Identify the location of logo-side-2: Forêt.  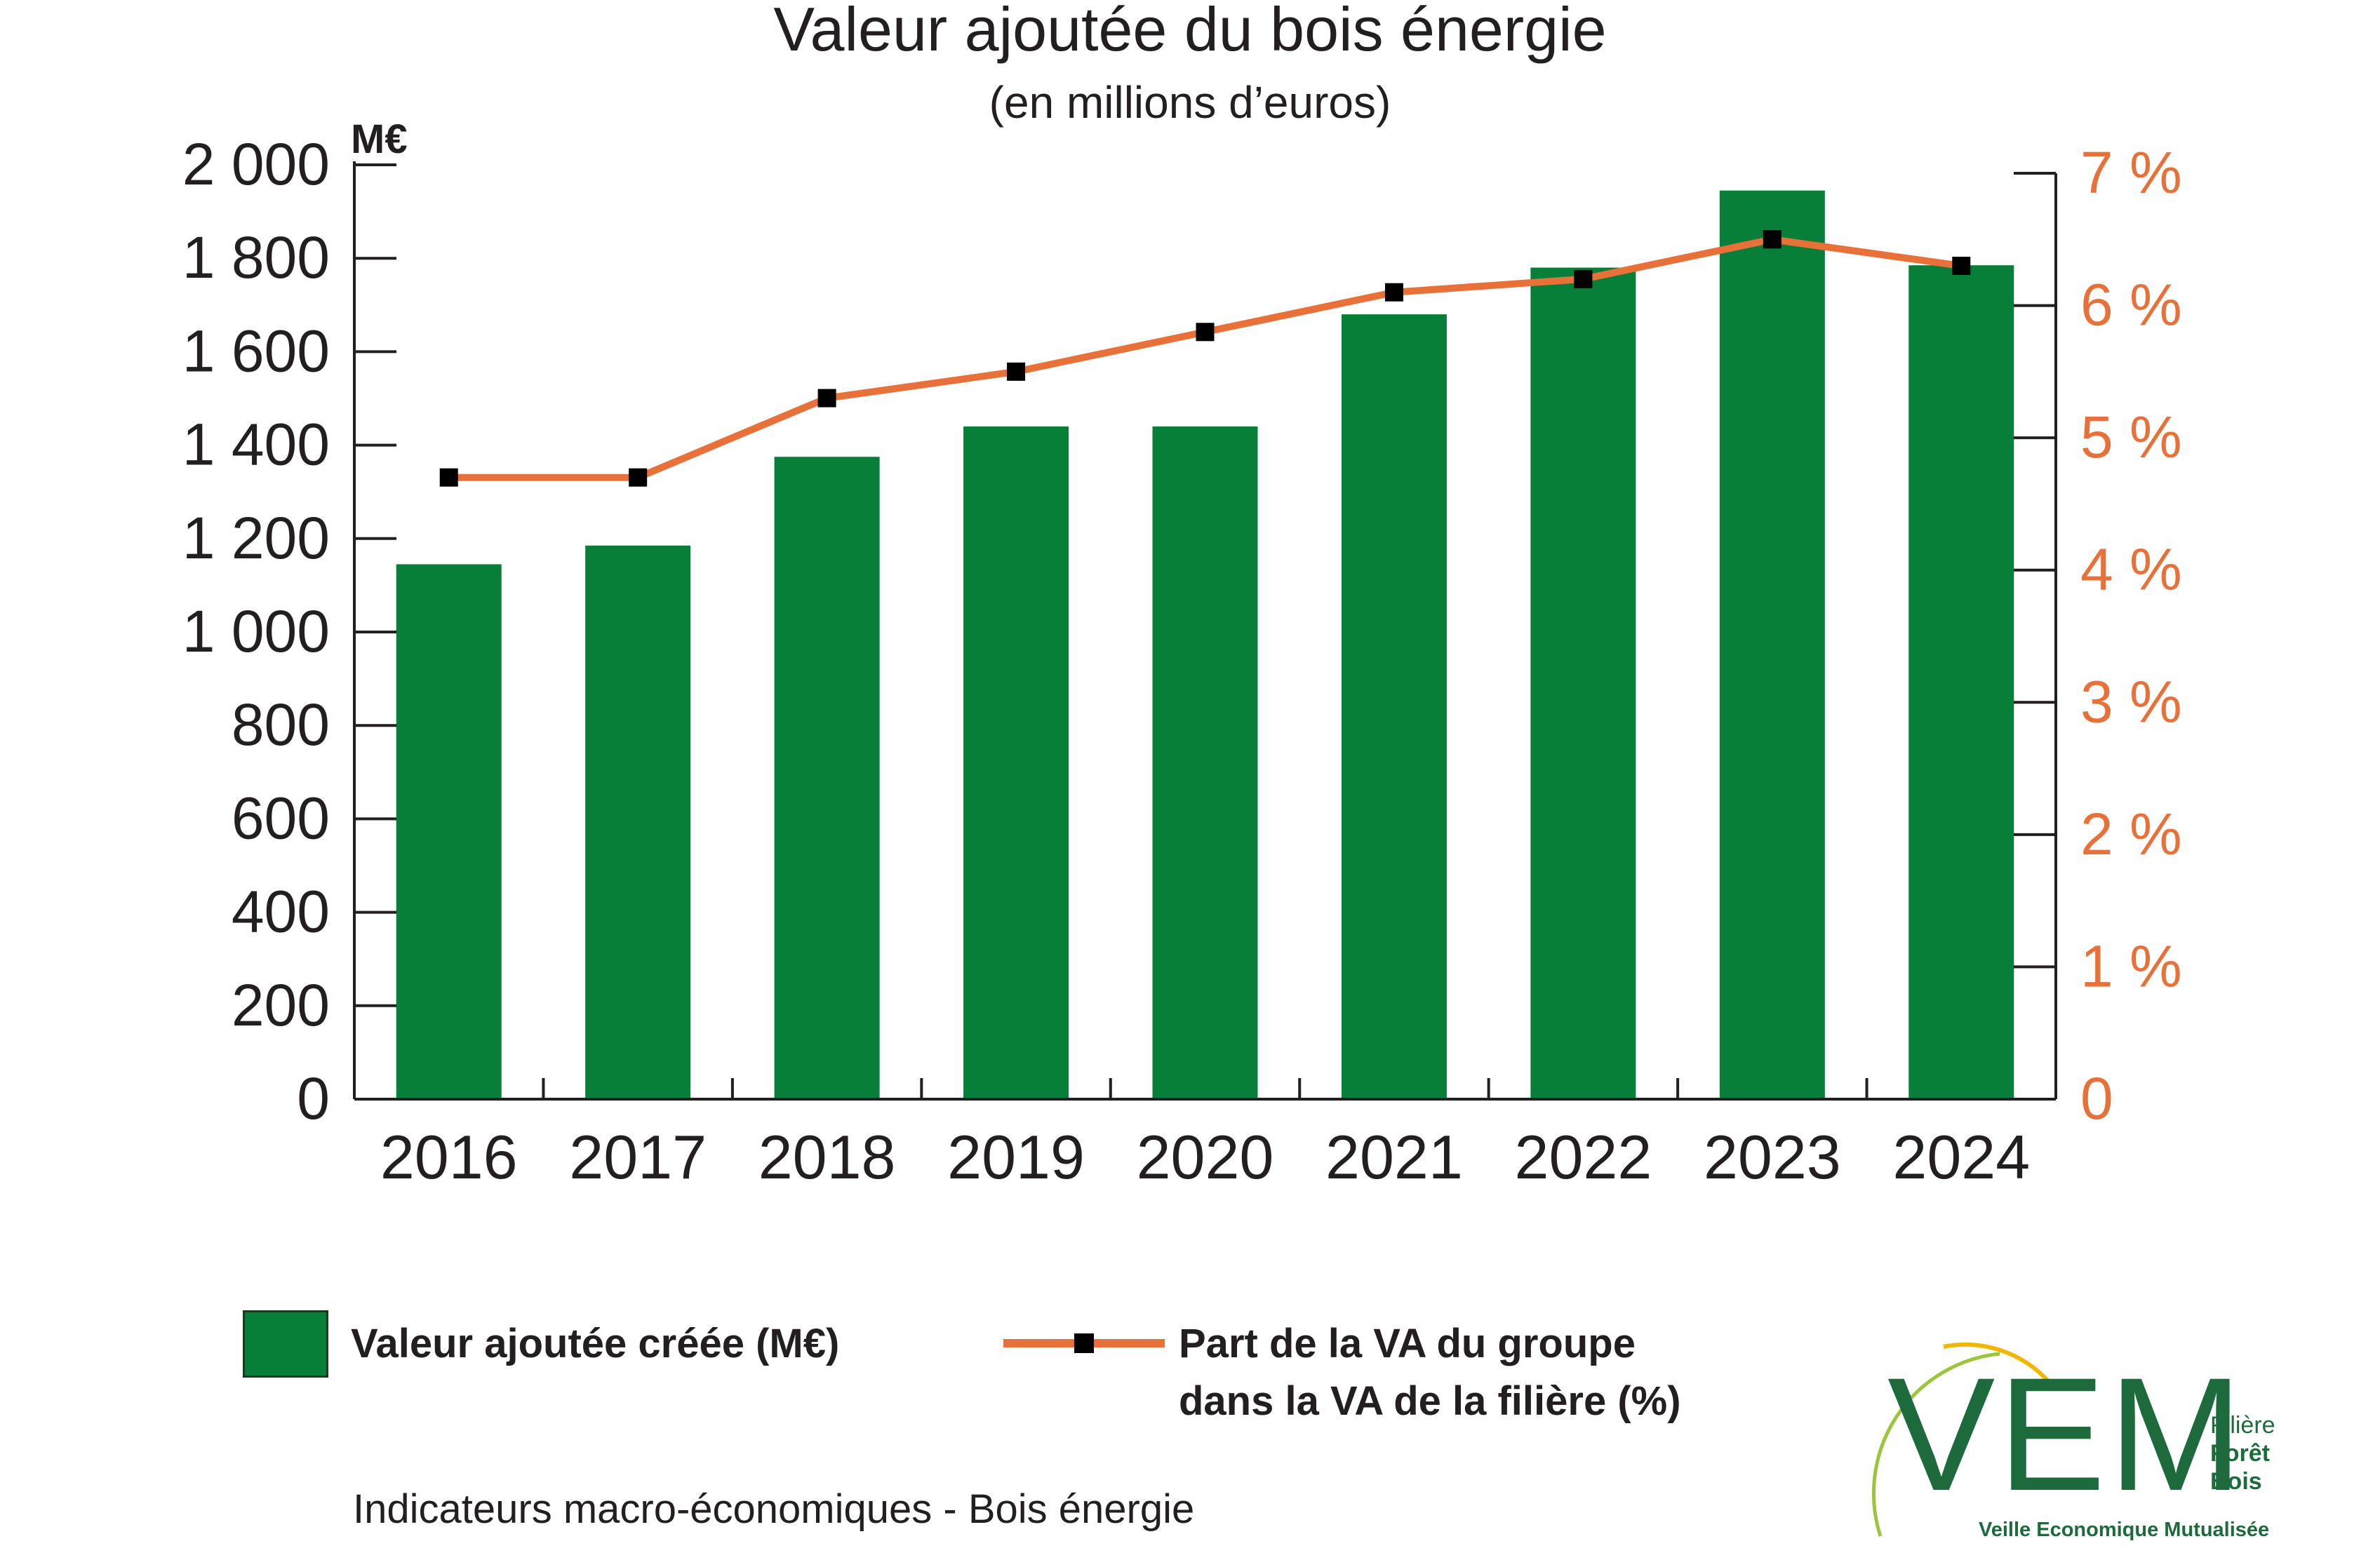
(2240, 1453).